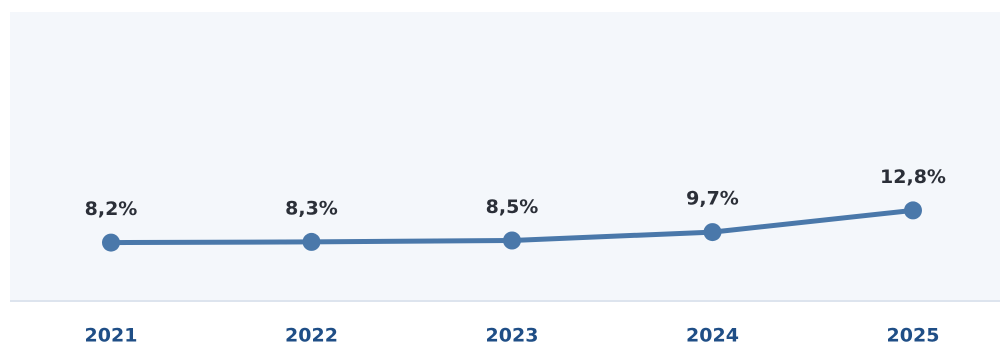  What do you see at coordinates (712, 199) in the screenshot?
I see `value-label: 9,7%` at bounding box center [712, 199].